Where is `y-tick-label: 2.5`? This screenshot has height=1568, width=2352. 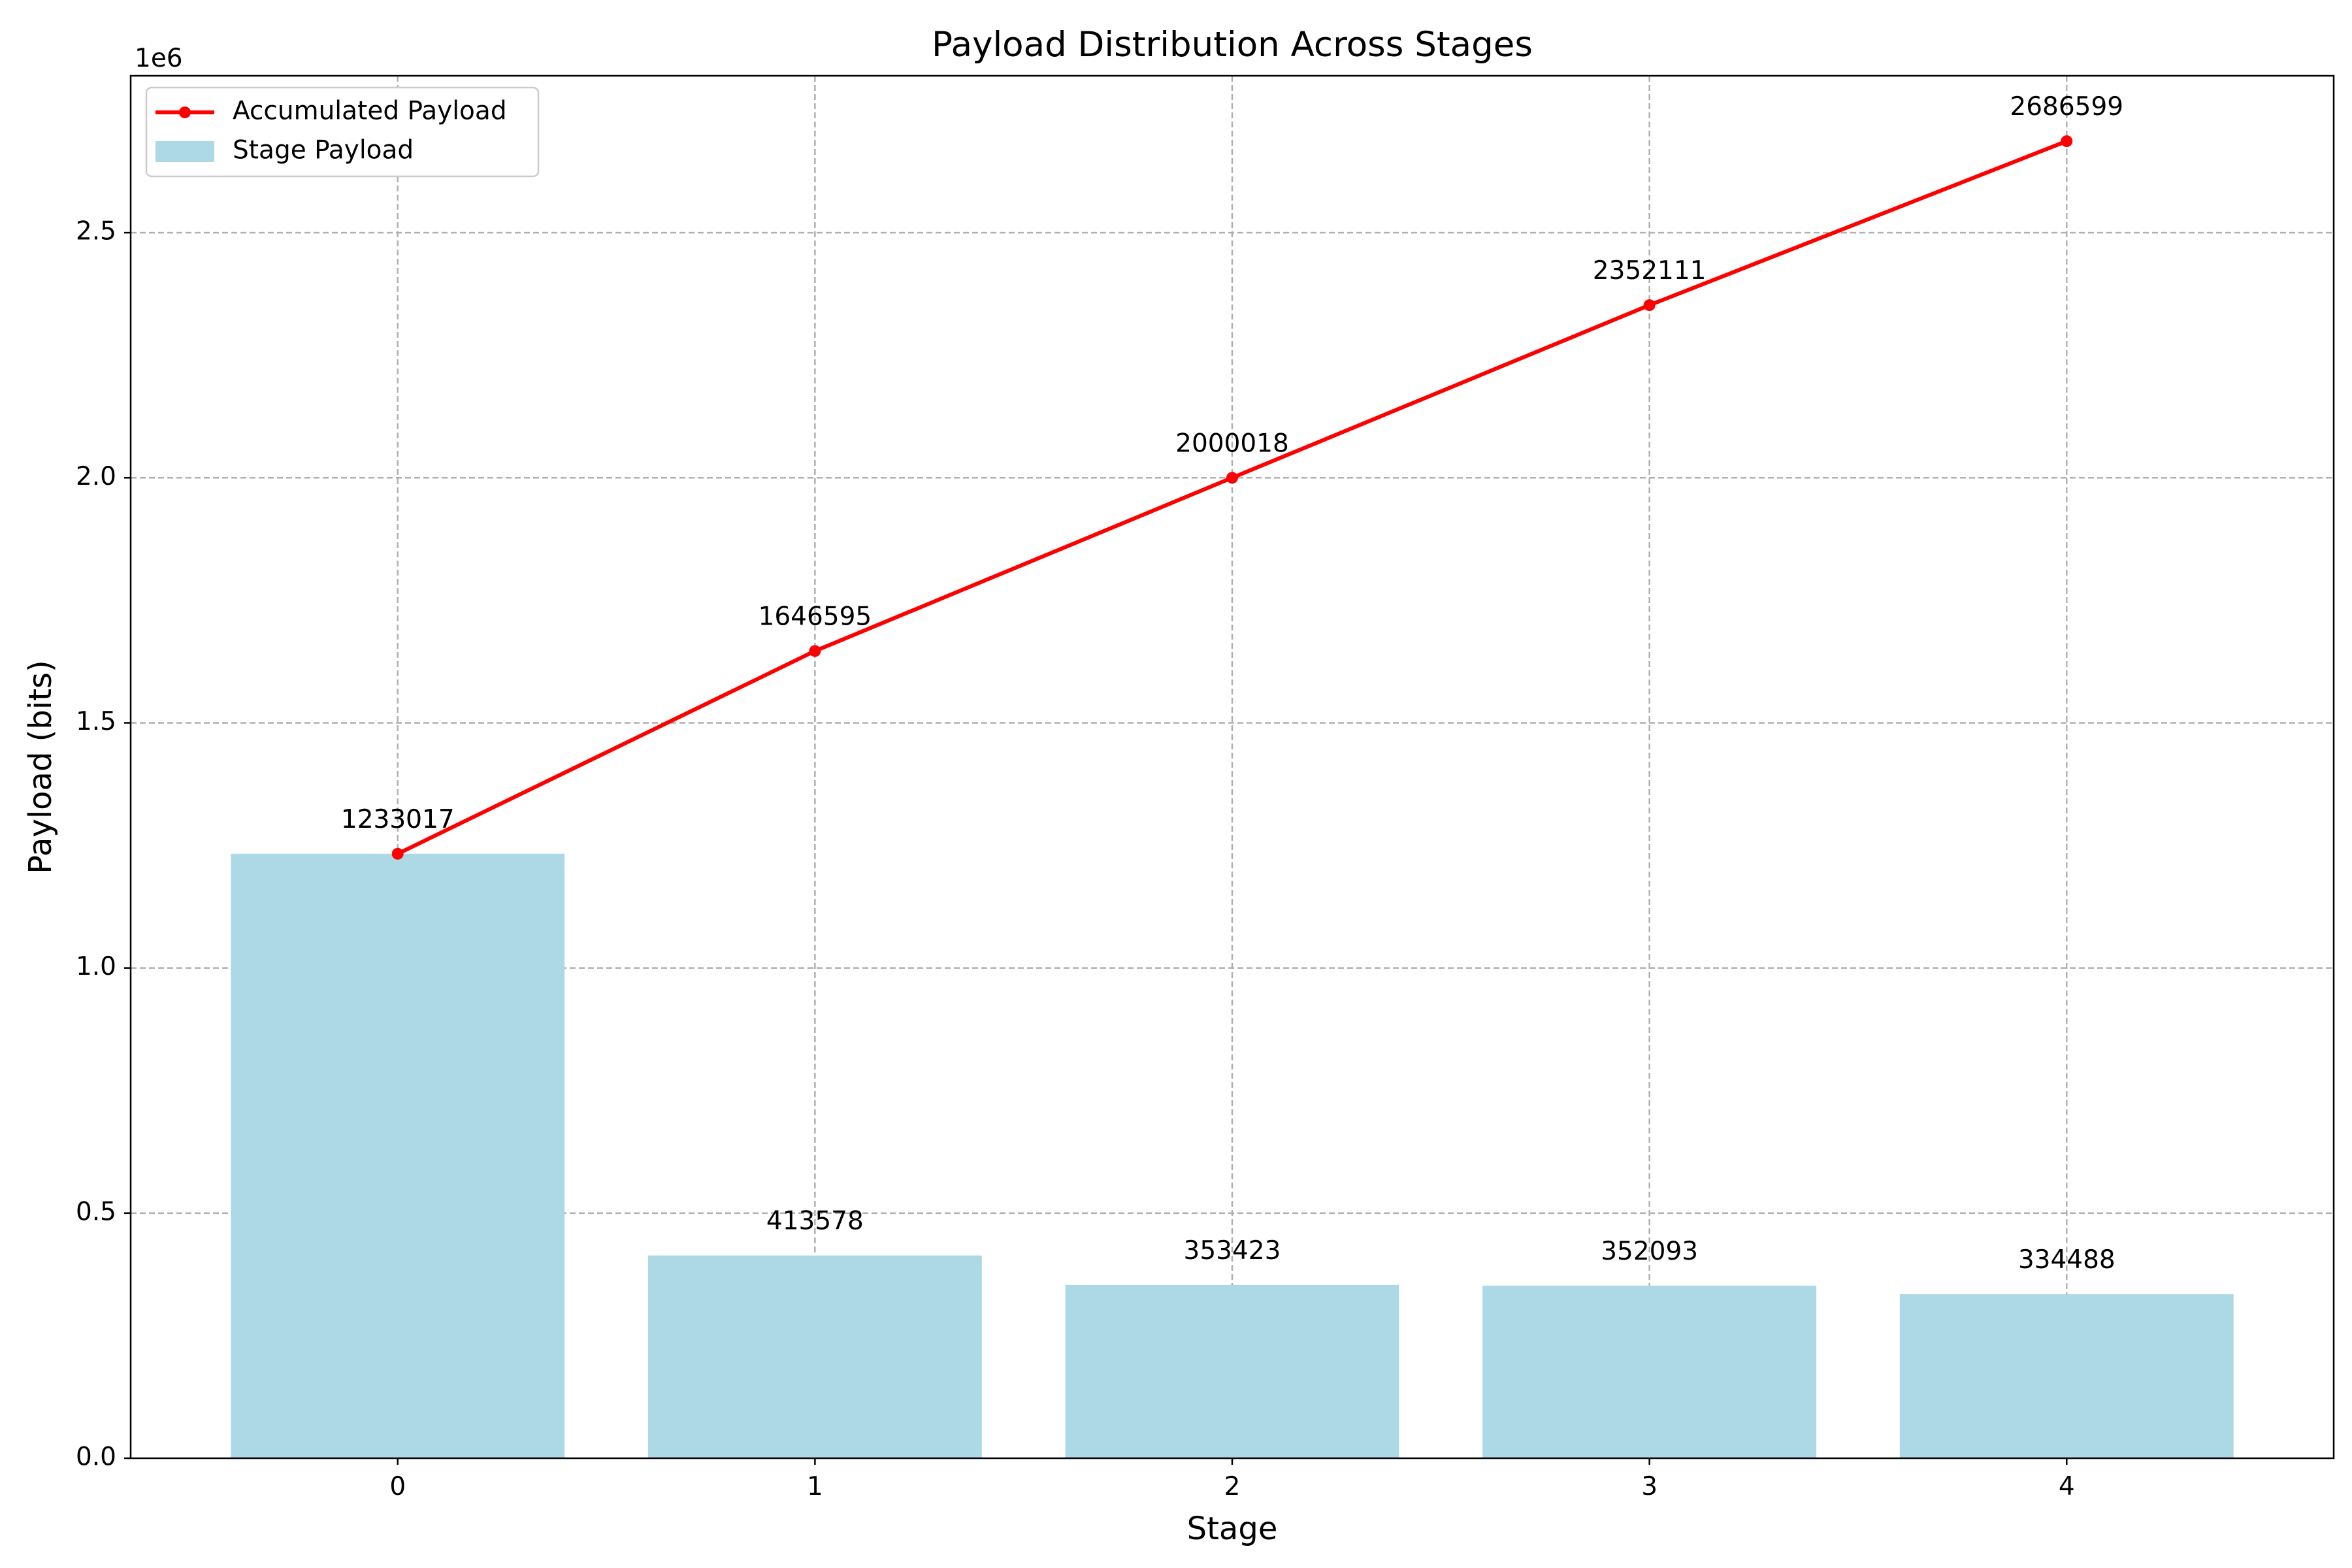
y-tick-label: 2.5 is located at coordinates (96, 231).